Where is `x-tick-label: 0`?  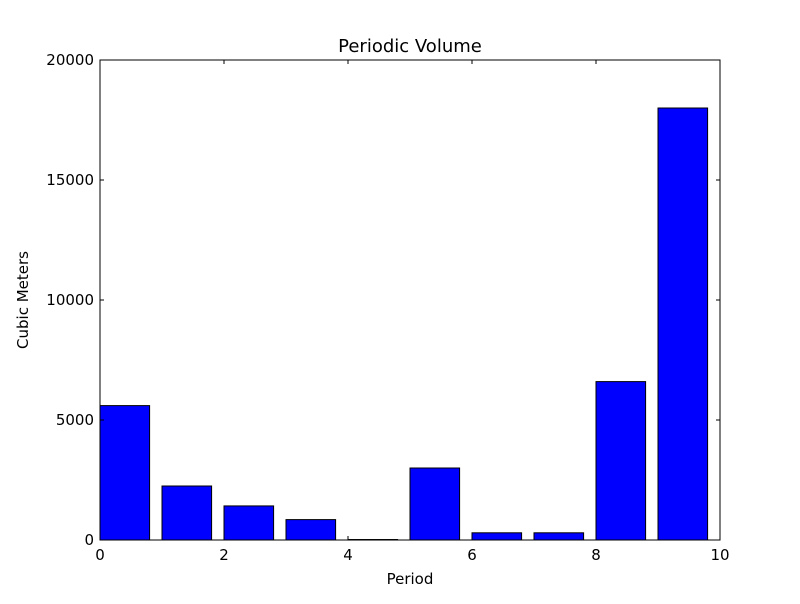
x-tick-label: 0 is located at coordinates (100, 555).